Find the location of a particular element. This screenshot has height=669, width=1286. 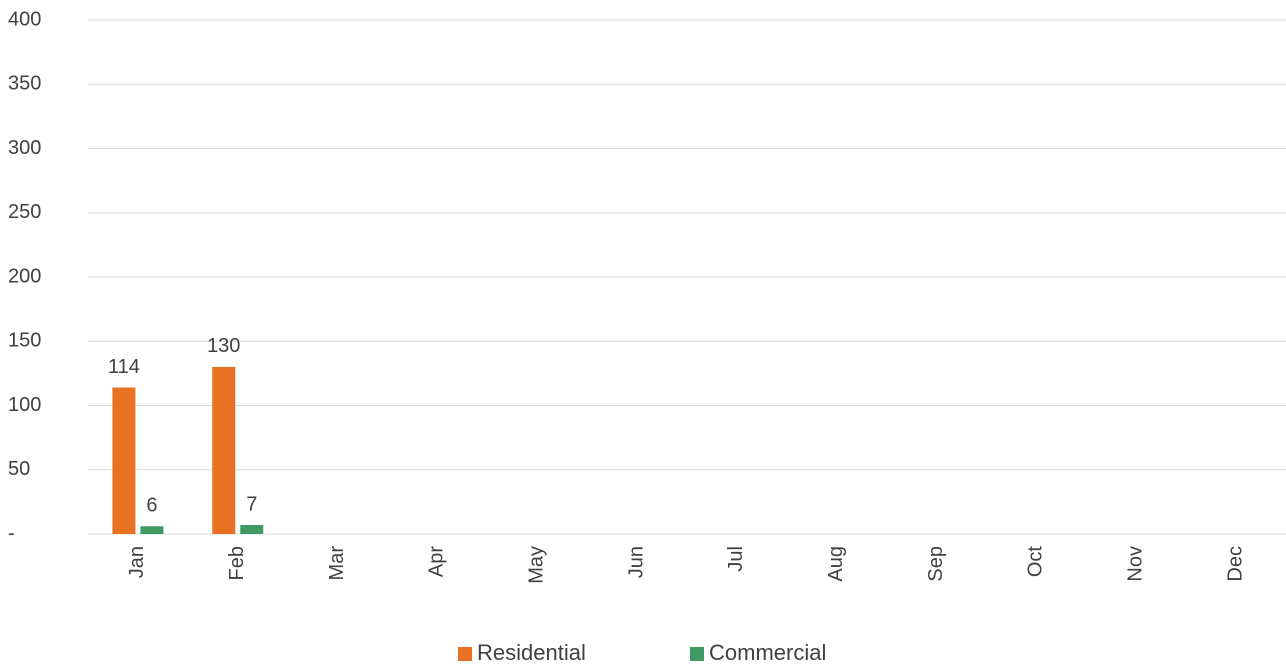

x-tick-label: Dec is located at coordinates (1235, 564).